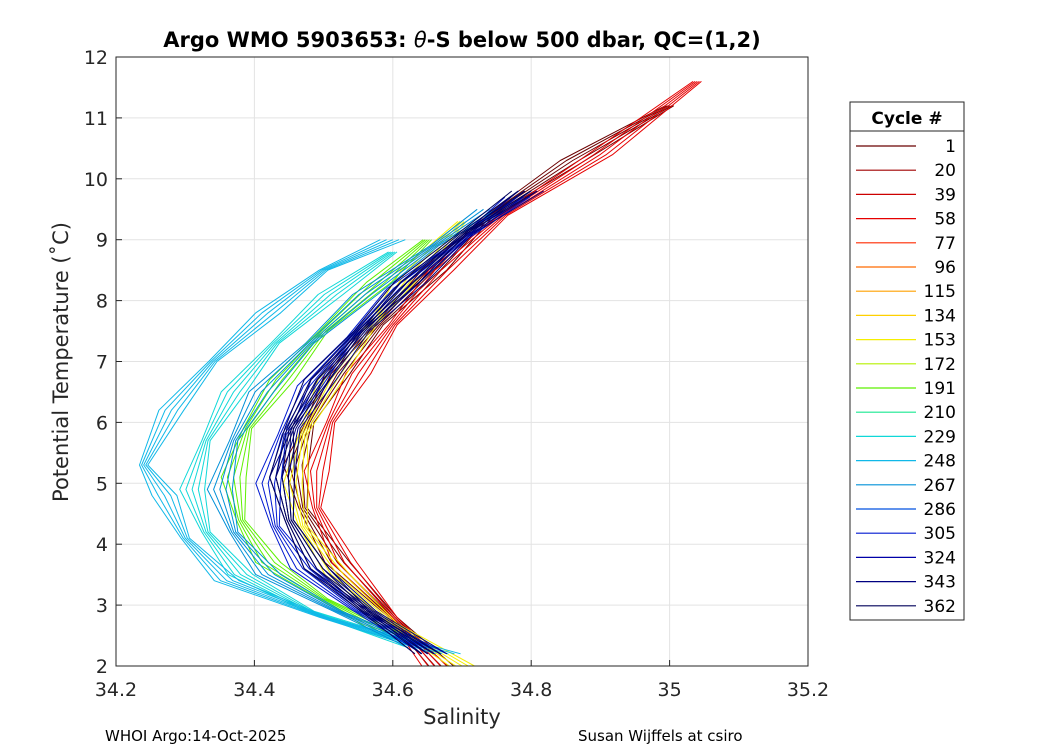  Describe the element at coordinates (102, 545) in the screenshot. I see `y-tick-label: 4` at that location.